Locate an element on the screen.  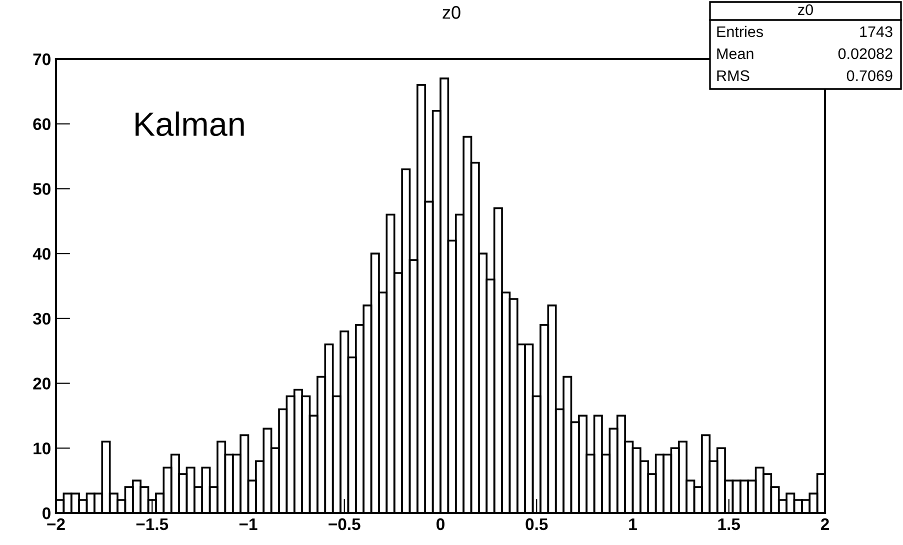
x-tick-label: 2 is located at coordinates (824, 524).